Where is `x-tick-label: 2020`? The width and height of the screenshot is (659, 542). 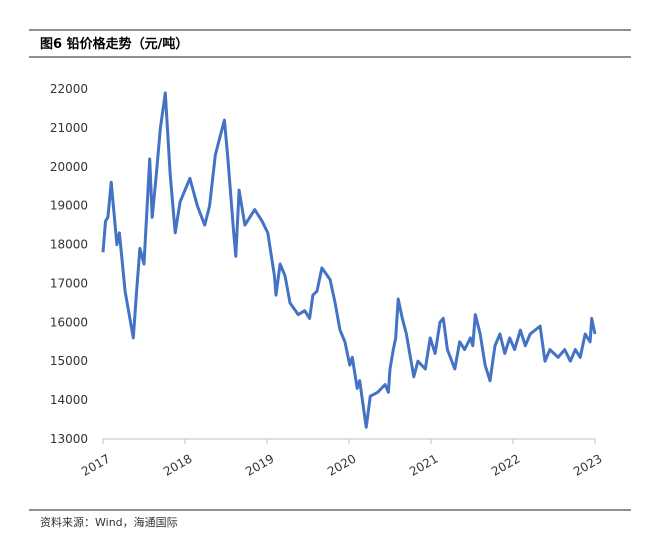
x-tick-label: 2020 is located at coordinates (341, 464).